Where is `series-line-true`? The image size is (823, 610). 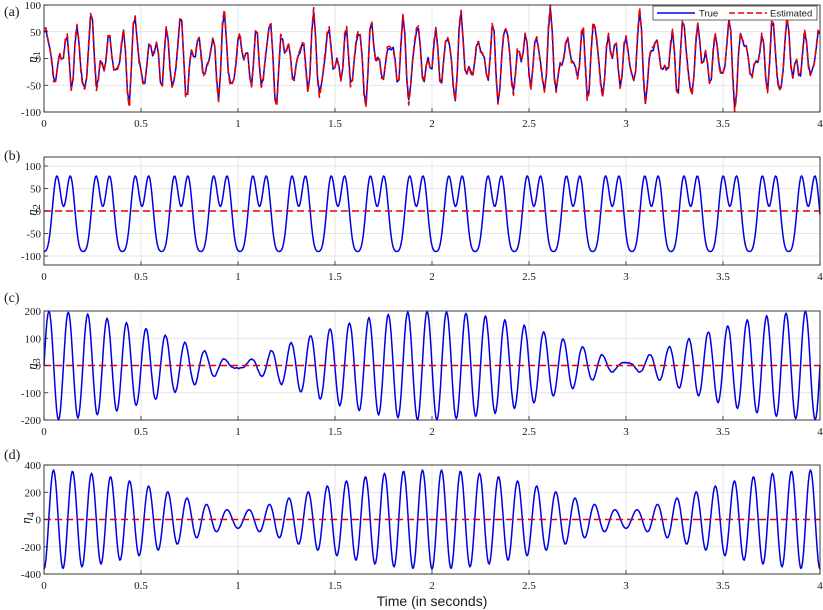
series-line-true is located at coordinates (432, 214).